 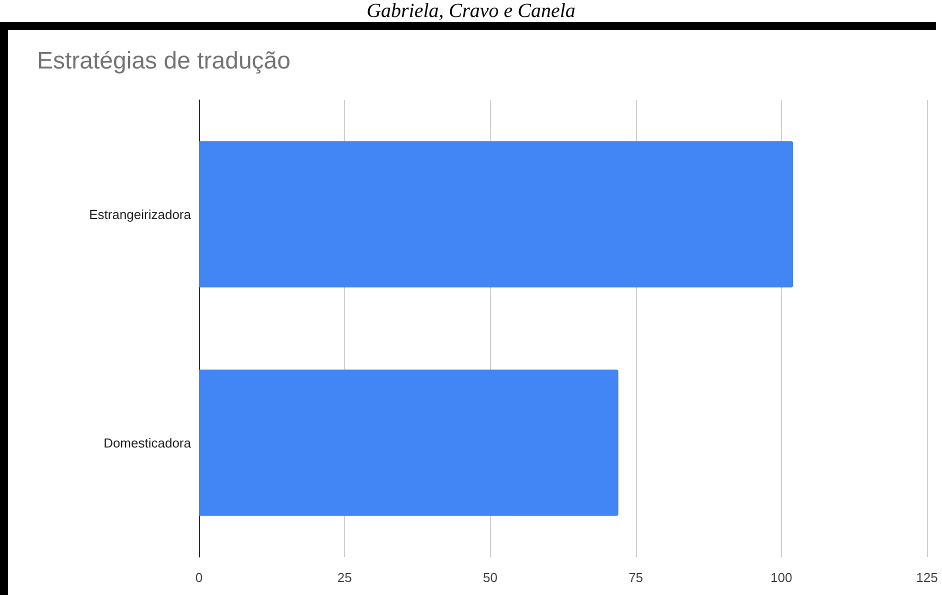 I want to click on x-tick-label: 100, so click(x=781, y=577).